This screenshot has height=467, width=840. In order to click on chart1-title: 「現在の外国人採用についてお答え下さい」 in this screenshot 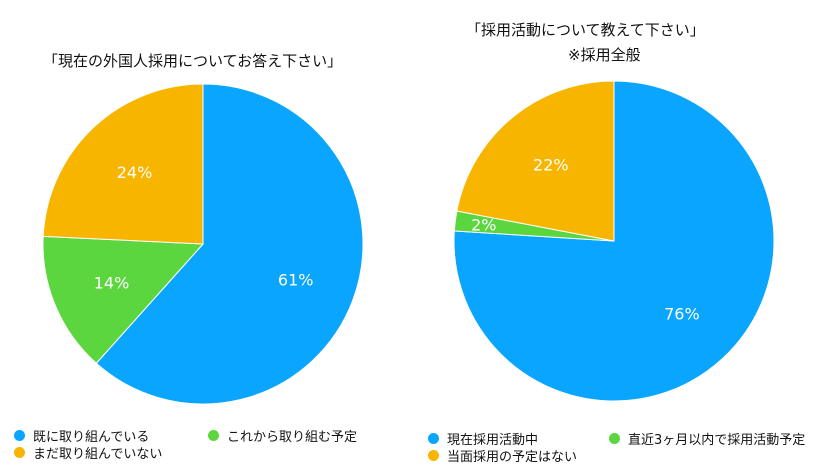, I will do `click(193, 61)`.